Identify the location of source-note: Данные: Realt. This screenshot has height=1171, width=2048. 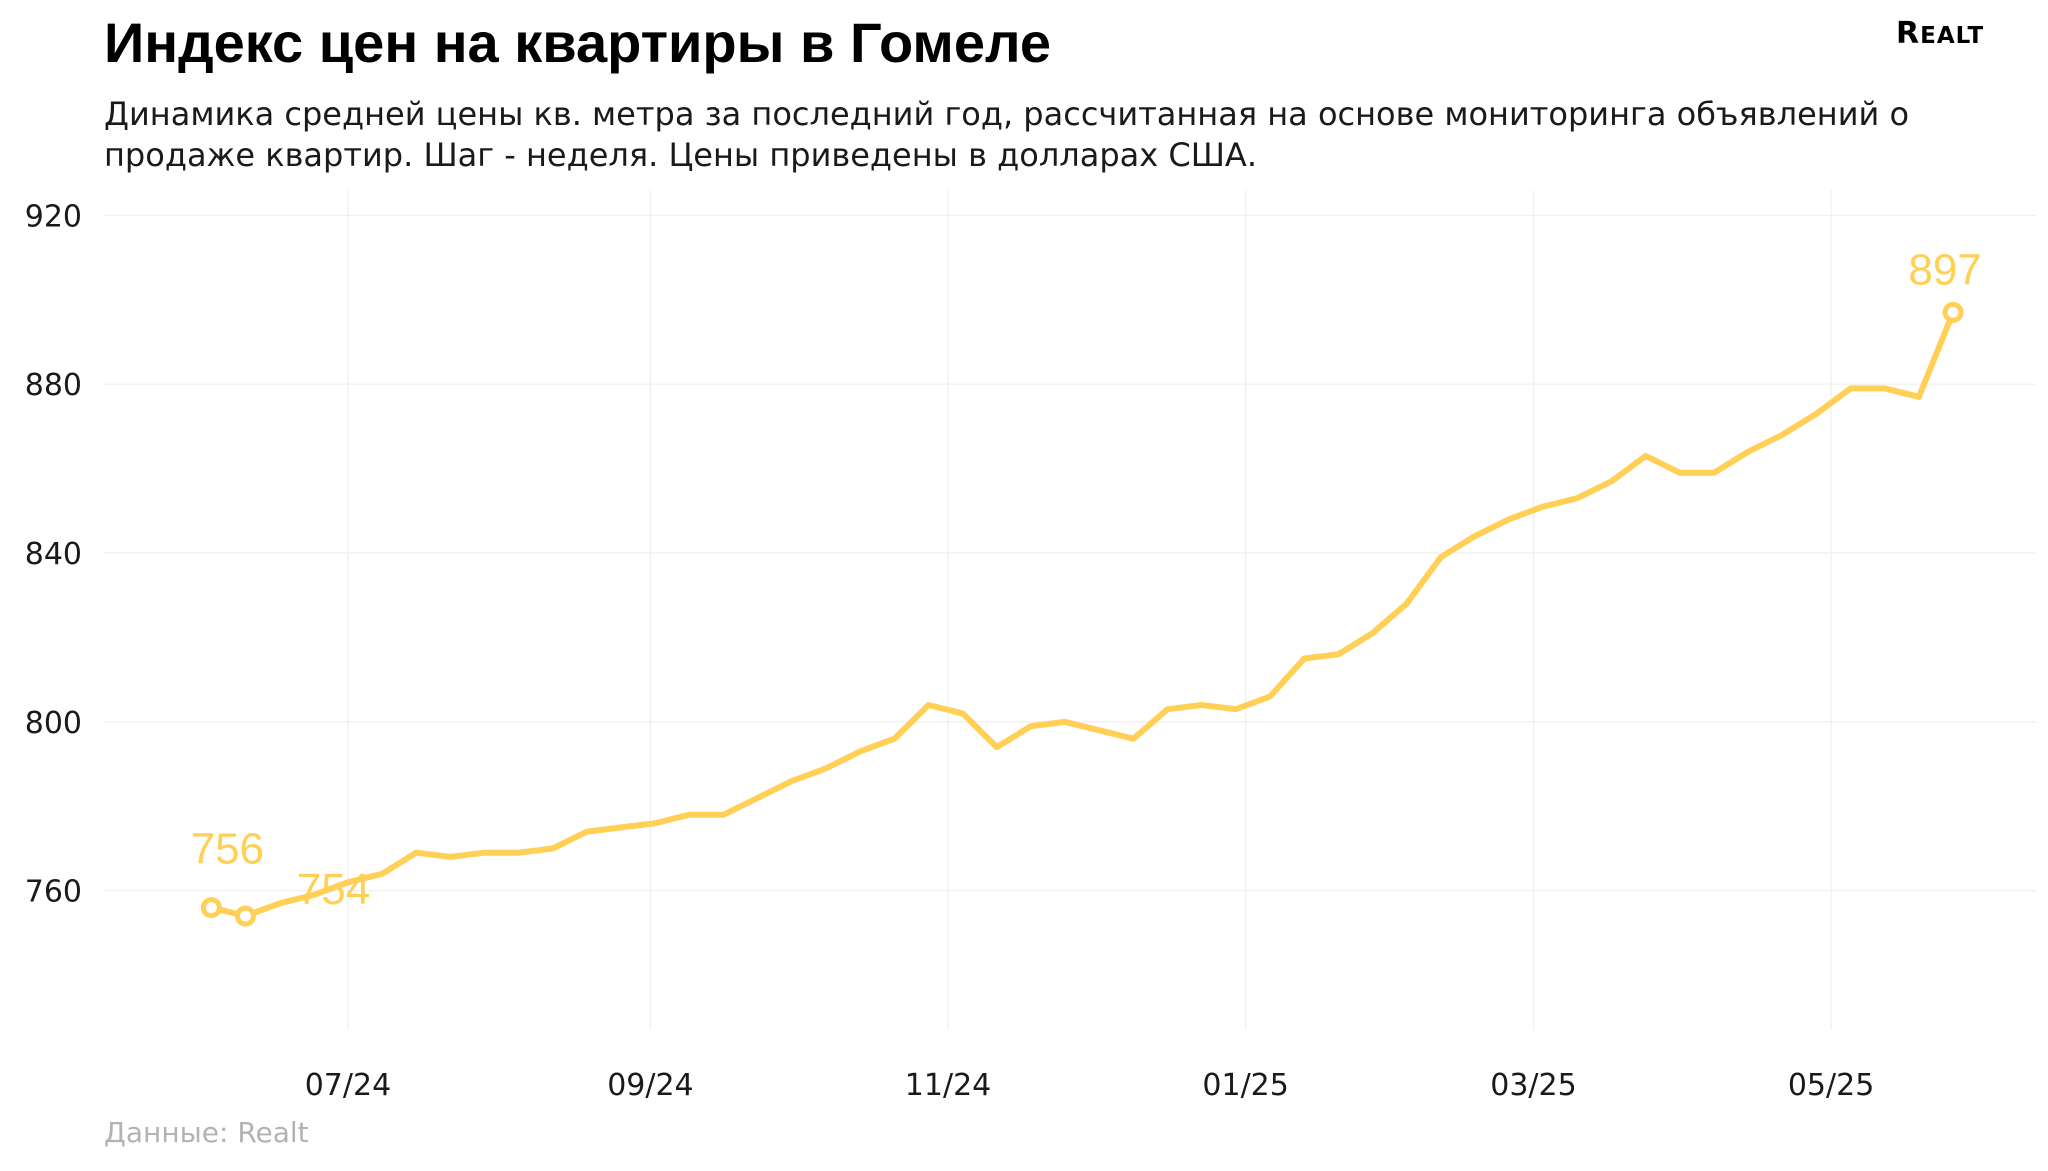
(206, 1132).